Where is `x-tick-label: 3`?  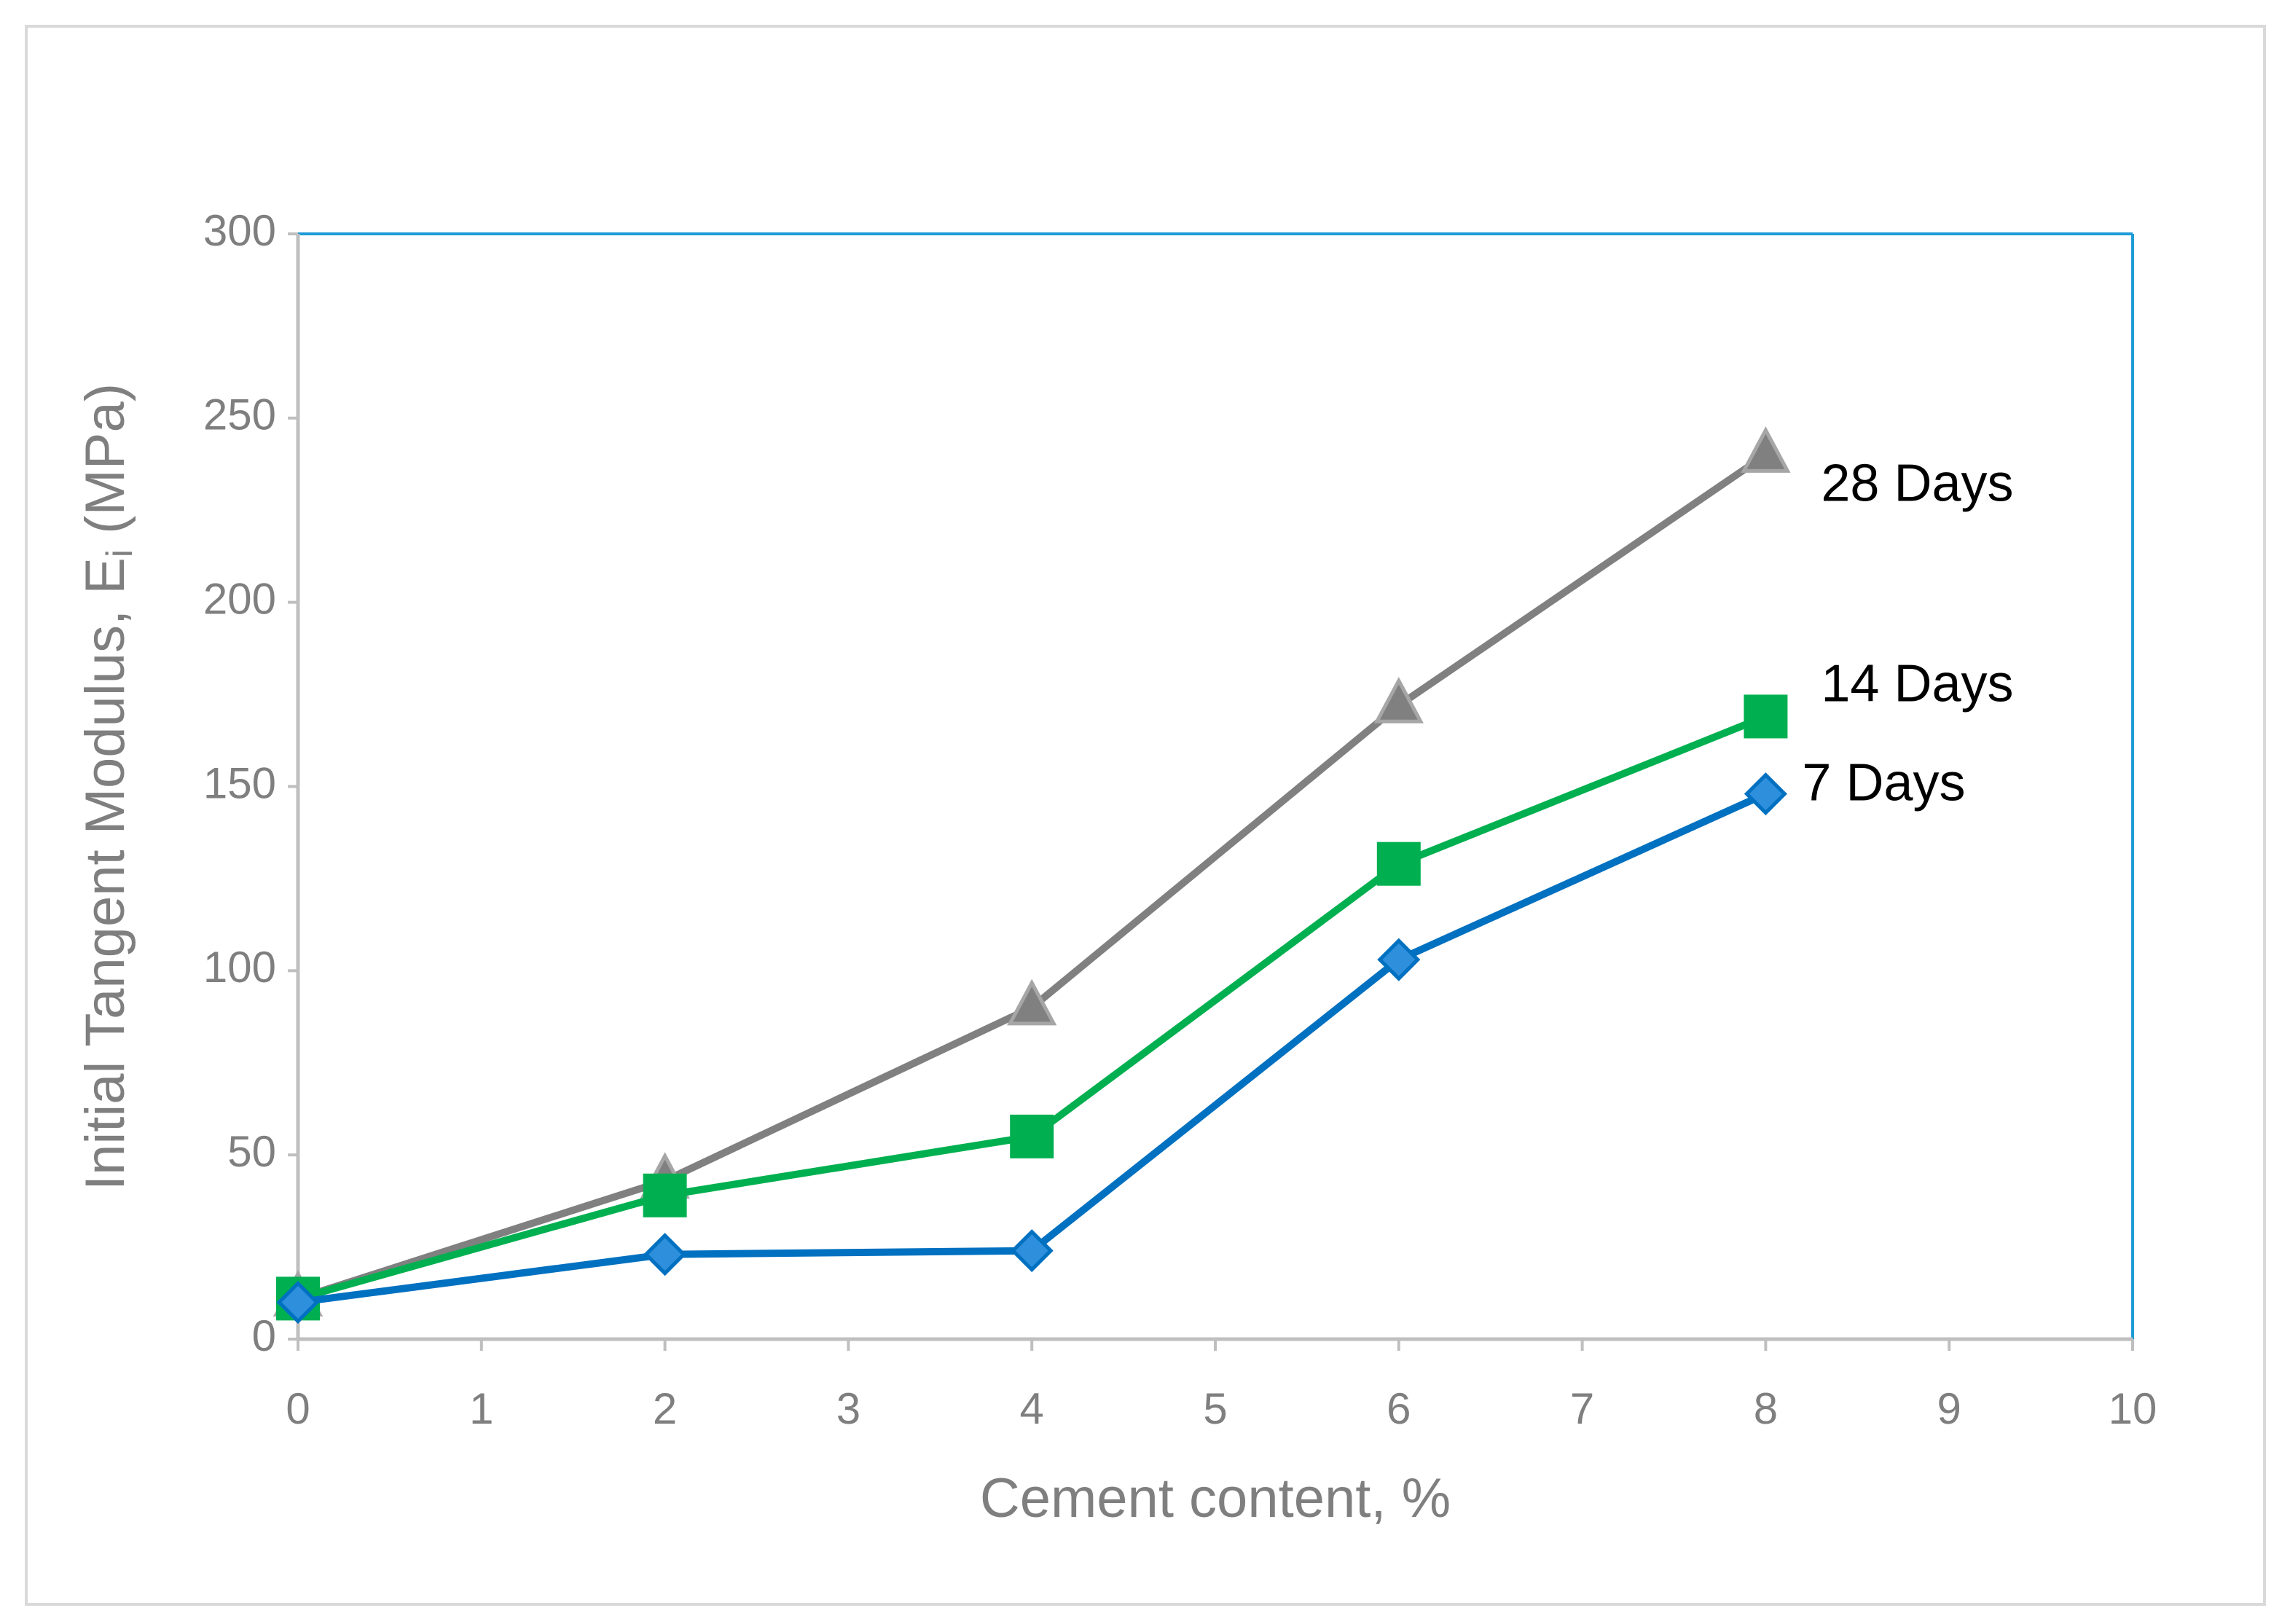 x-tick-label: 3 is located at coordinates (848, 1408).